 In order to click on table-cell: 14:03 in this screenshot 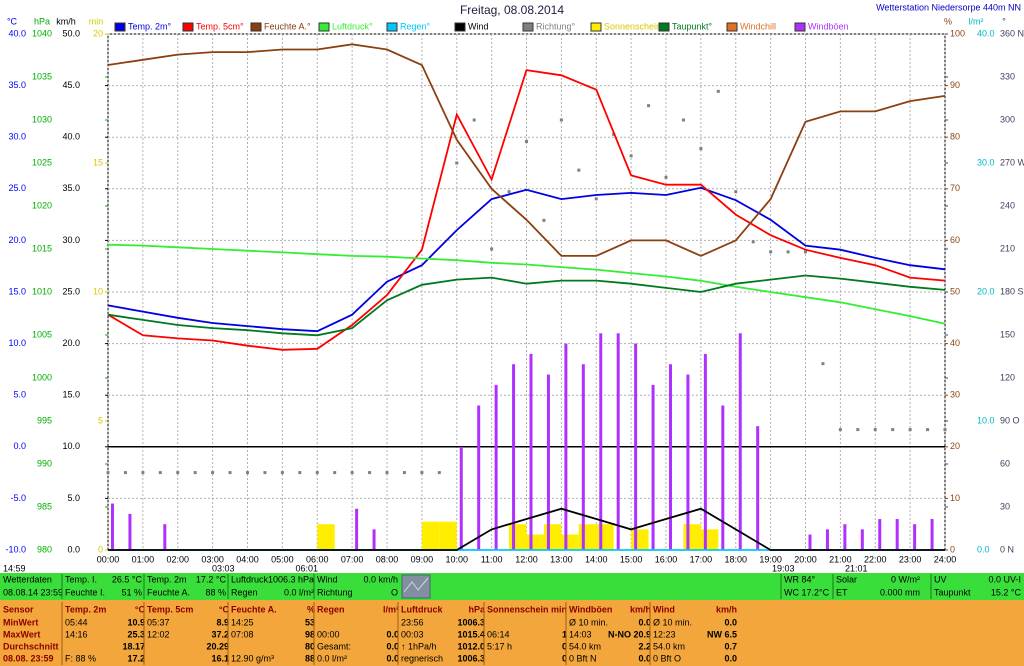, I will do `click(580, 634)`.